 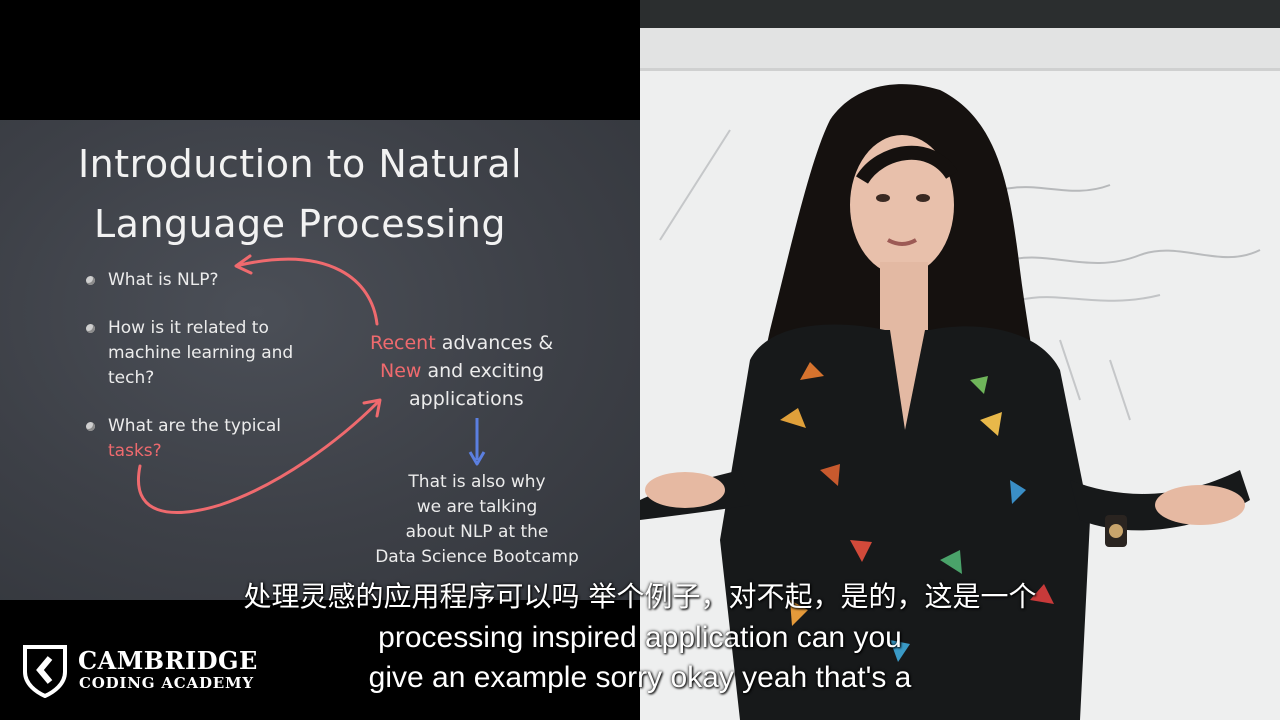 What do you see at coordinates (477, 557) in the screenshot?
I see `bootcamp-note-line: Data Science Bootcamp` at bounding box center [477, 557].